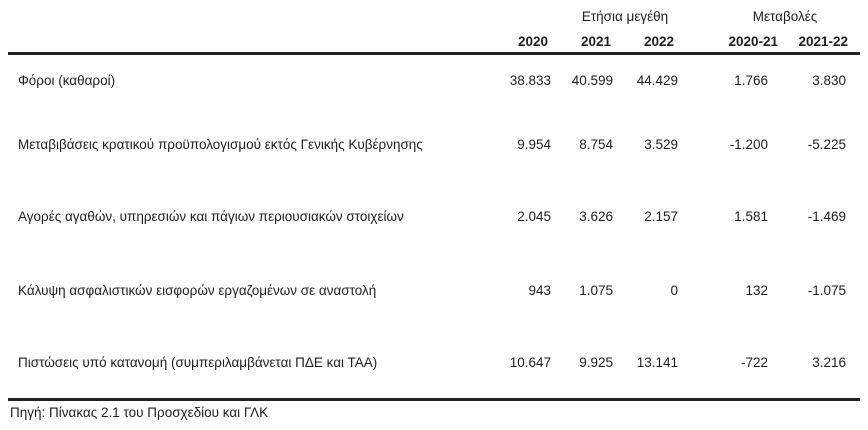 Image resolution: width=868 pixels, height=430 pixels. Describe the element at coordinates (596, 362) in the screenshot. I see `val-2021: 9.925` at that location.